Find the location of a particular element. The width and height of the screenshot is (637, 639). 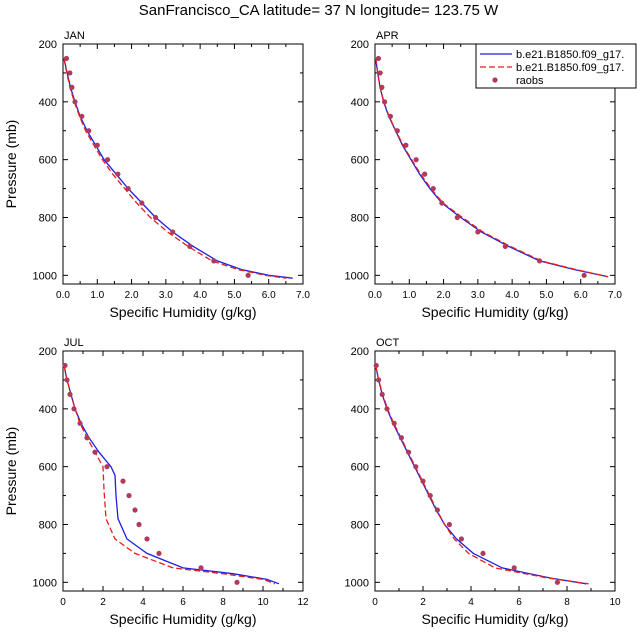

panel-label: JUL is located at coordinates (74, 343).